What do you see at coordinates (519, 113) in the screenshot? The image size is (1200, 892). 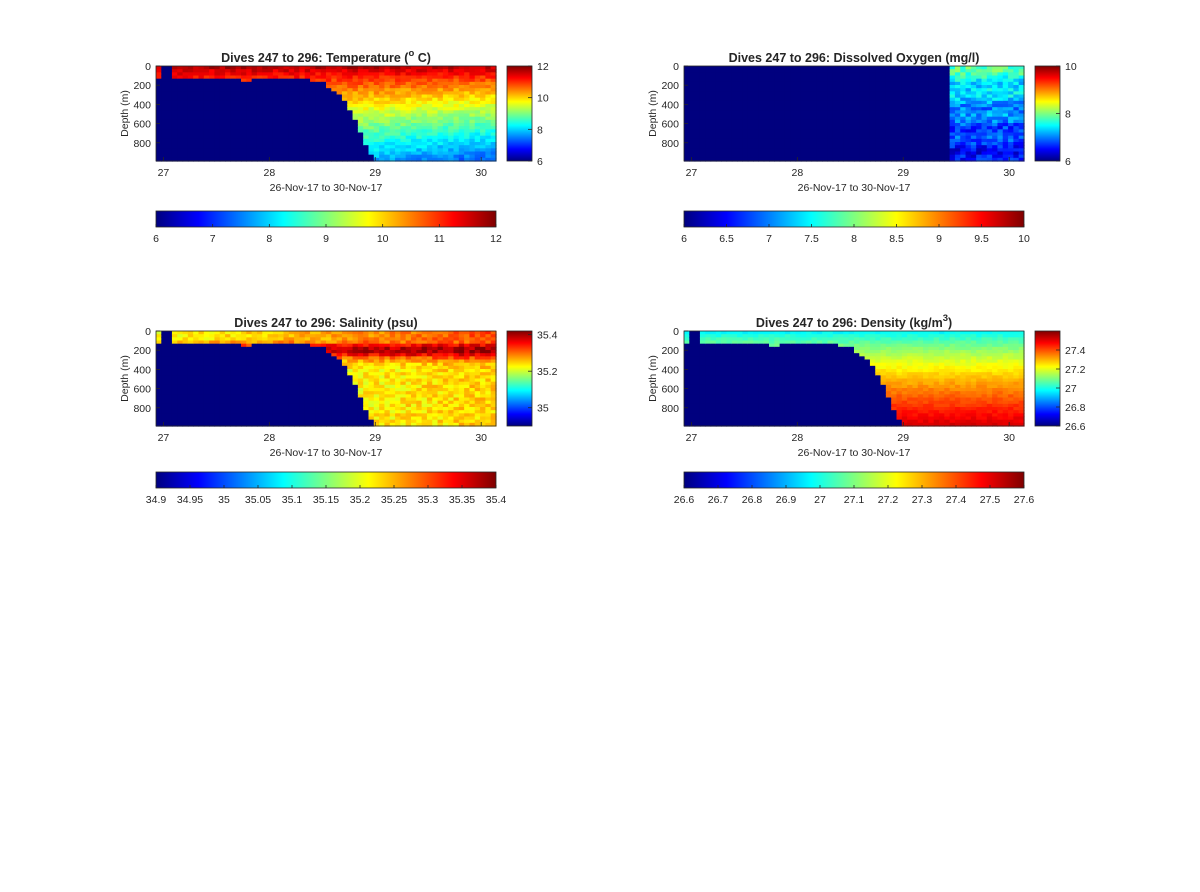 I see `colorbar-gradient` at bounding box center [519, 113].